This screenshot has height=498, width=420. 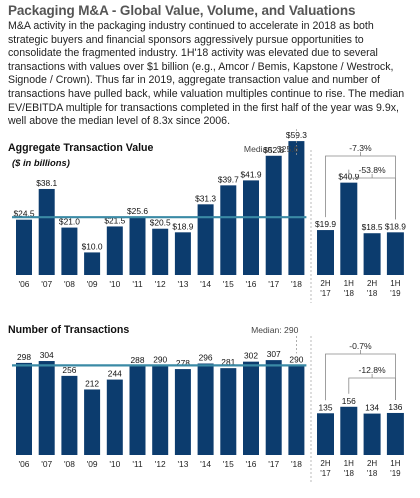 What do you see at coordinates (325, 473) in the screenshot?
I see `count-half-tick-label: '17` at bounding box center [325, 473].